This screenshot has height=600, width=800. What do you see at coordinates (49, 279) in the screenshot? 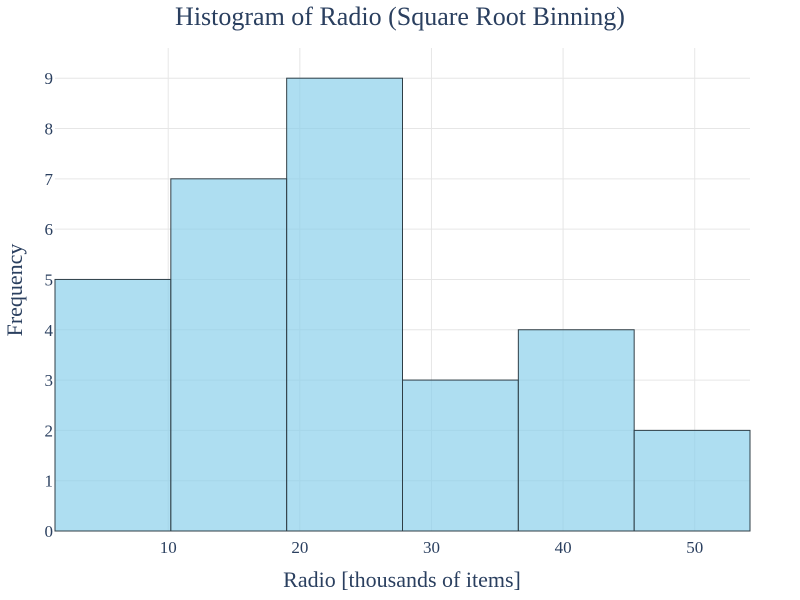
I see `y-tick-label: 5` at bounding box center [49, 279].